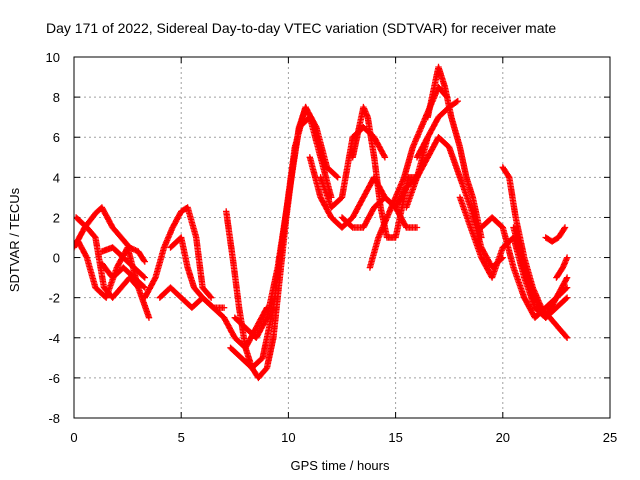  What do you see at coordinates (56, 258) in the screenshot?
I see `y-tick-label: 0` at bounding box center [56, 258].